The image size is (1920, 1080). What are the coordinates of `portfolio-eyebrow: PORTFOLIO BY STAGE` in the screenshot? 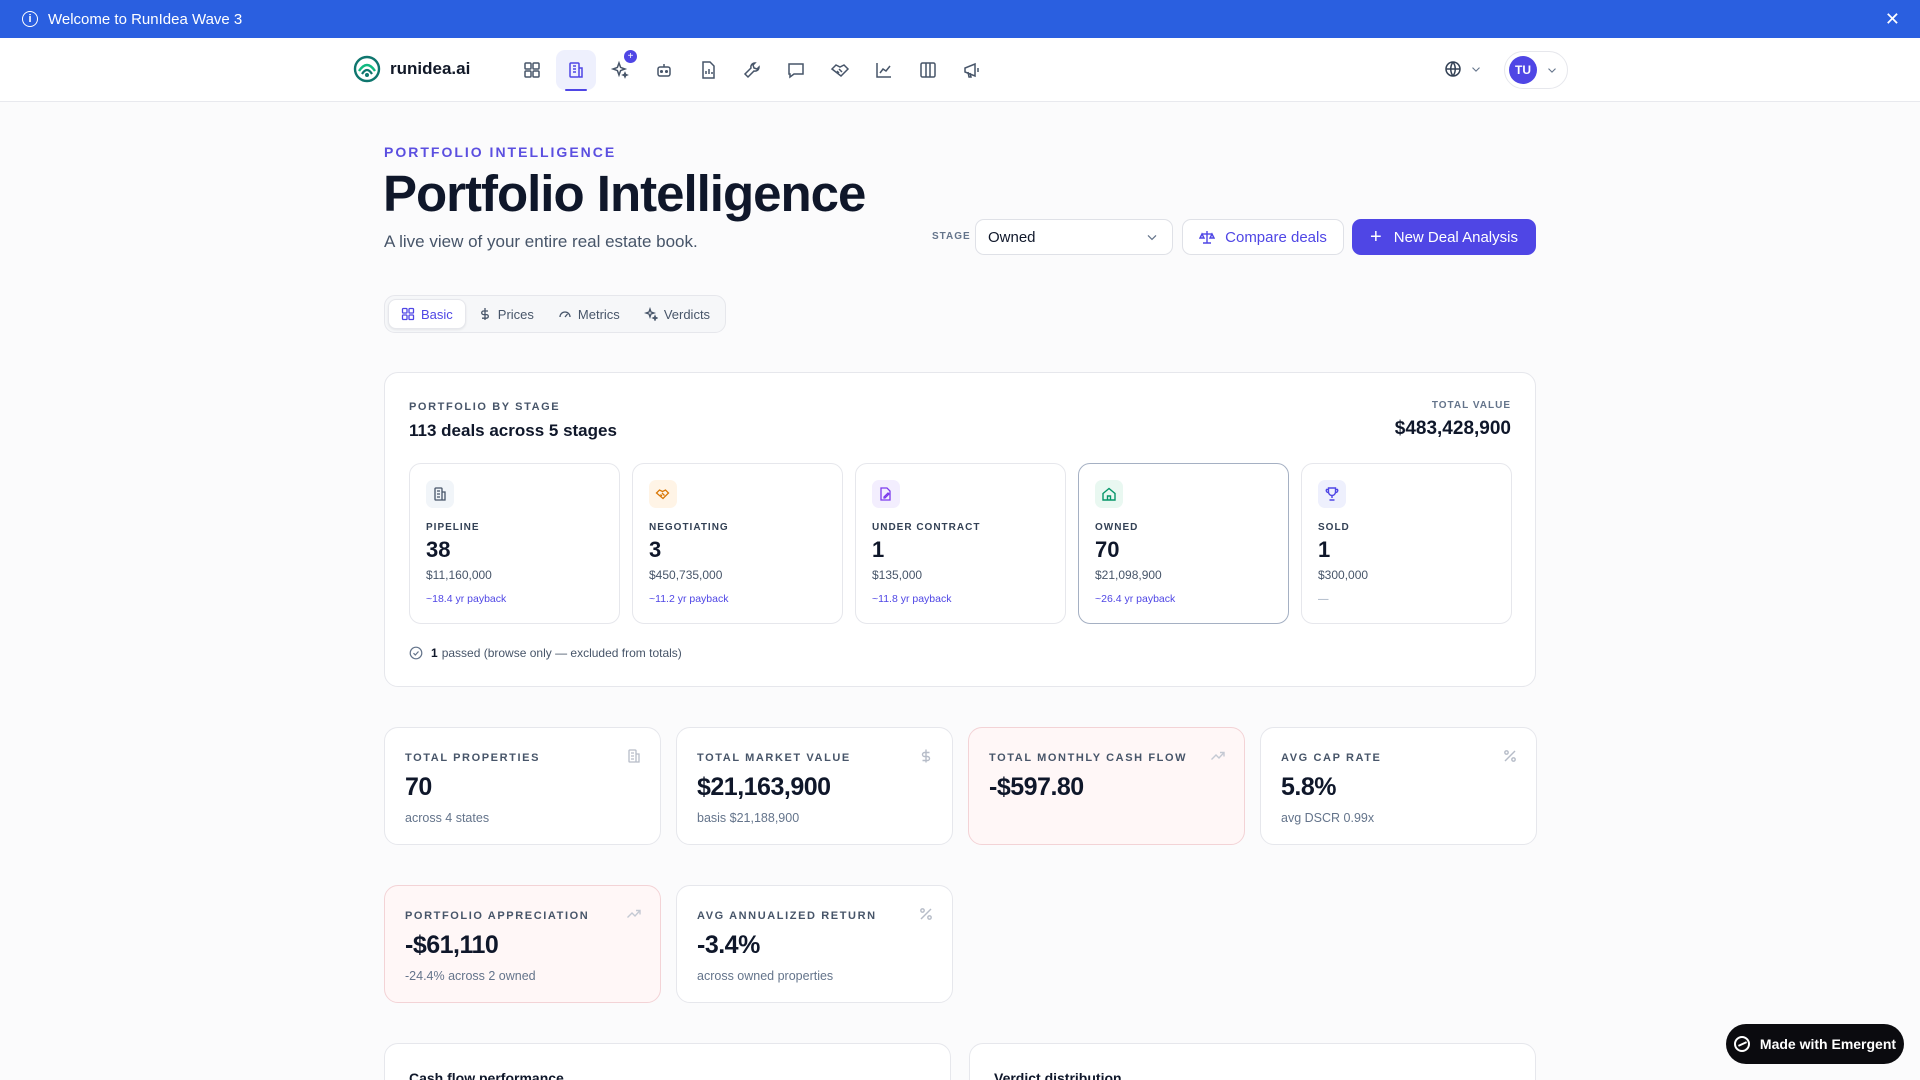 It's located at (485, 407).